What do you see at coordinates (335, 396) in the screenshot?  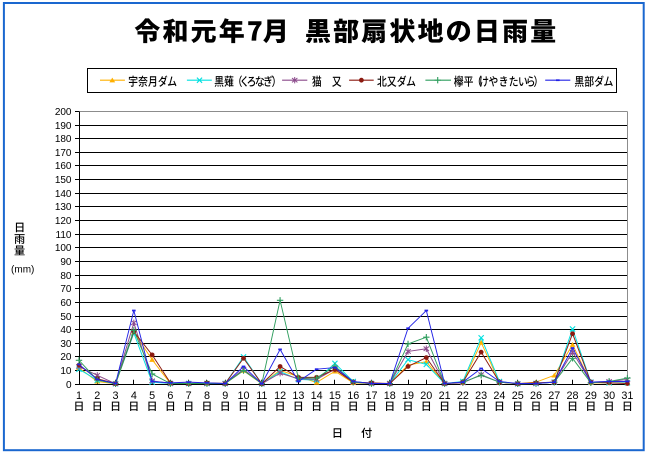 I see `svg-text: 15` at bounding box center [335, 396].